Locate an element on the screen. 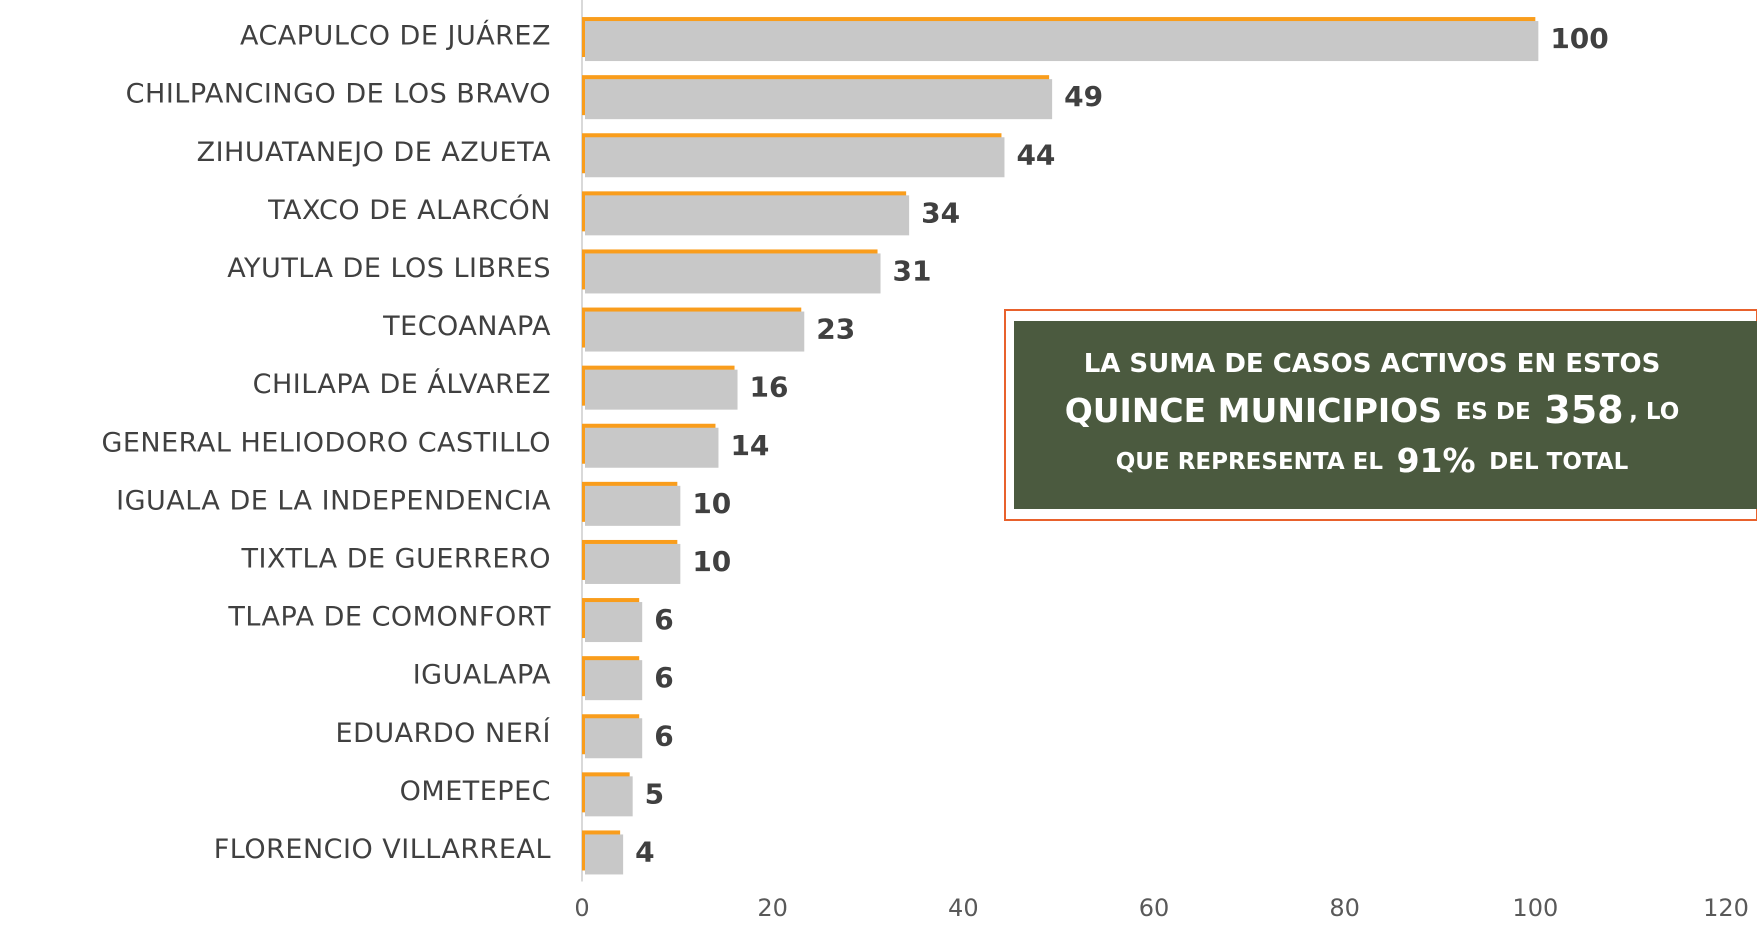 Image resolution: width=1757 pixels, height=926 pixels. annotation-box is located at coordinates (1385, 415).